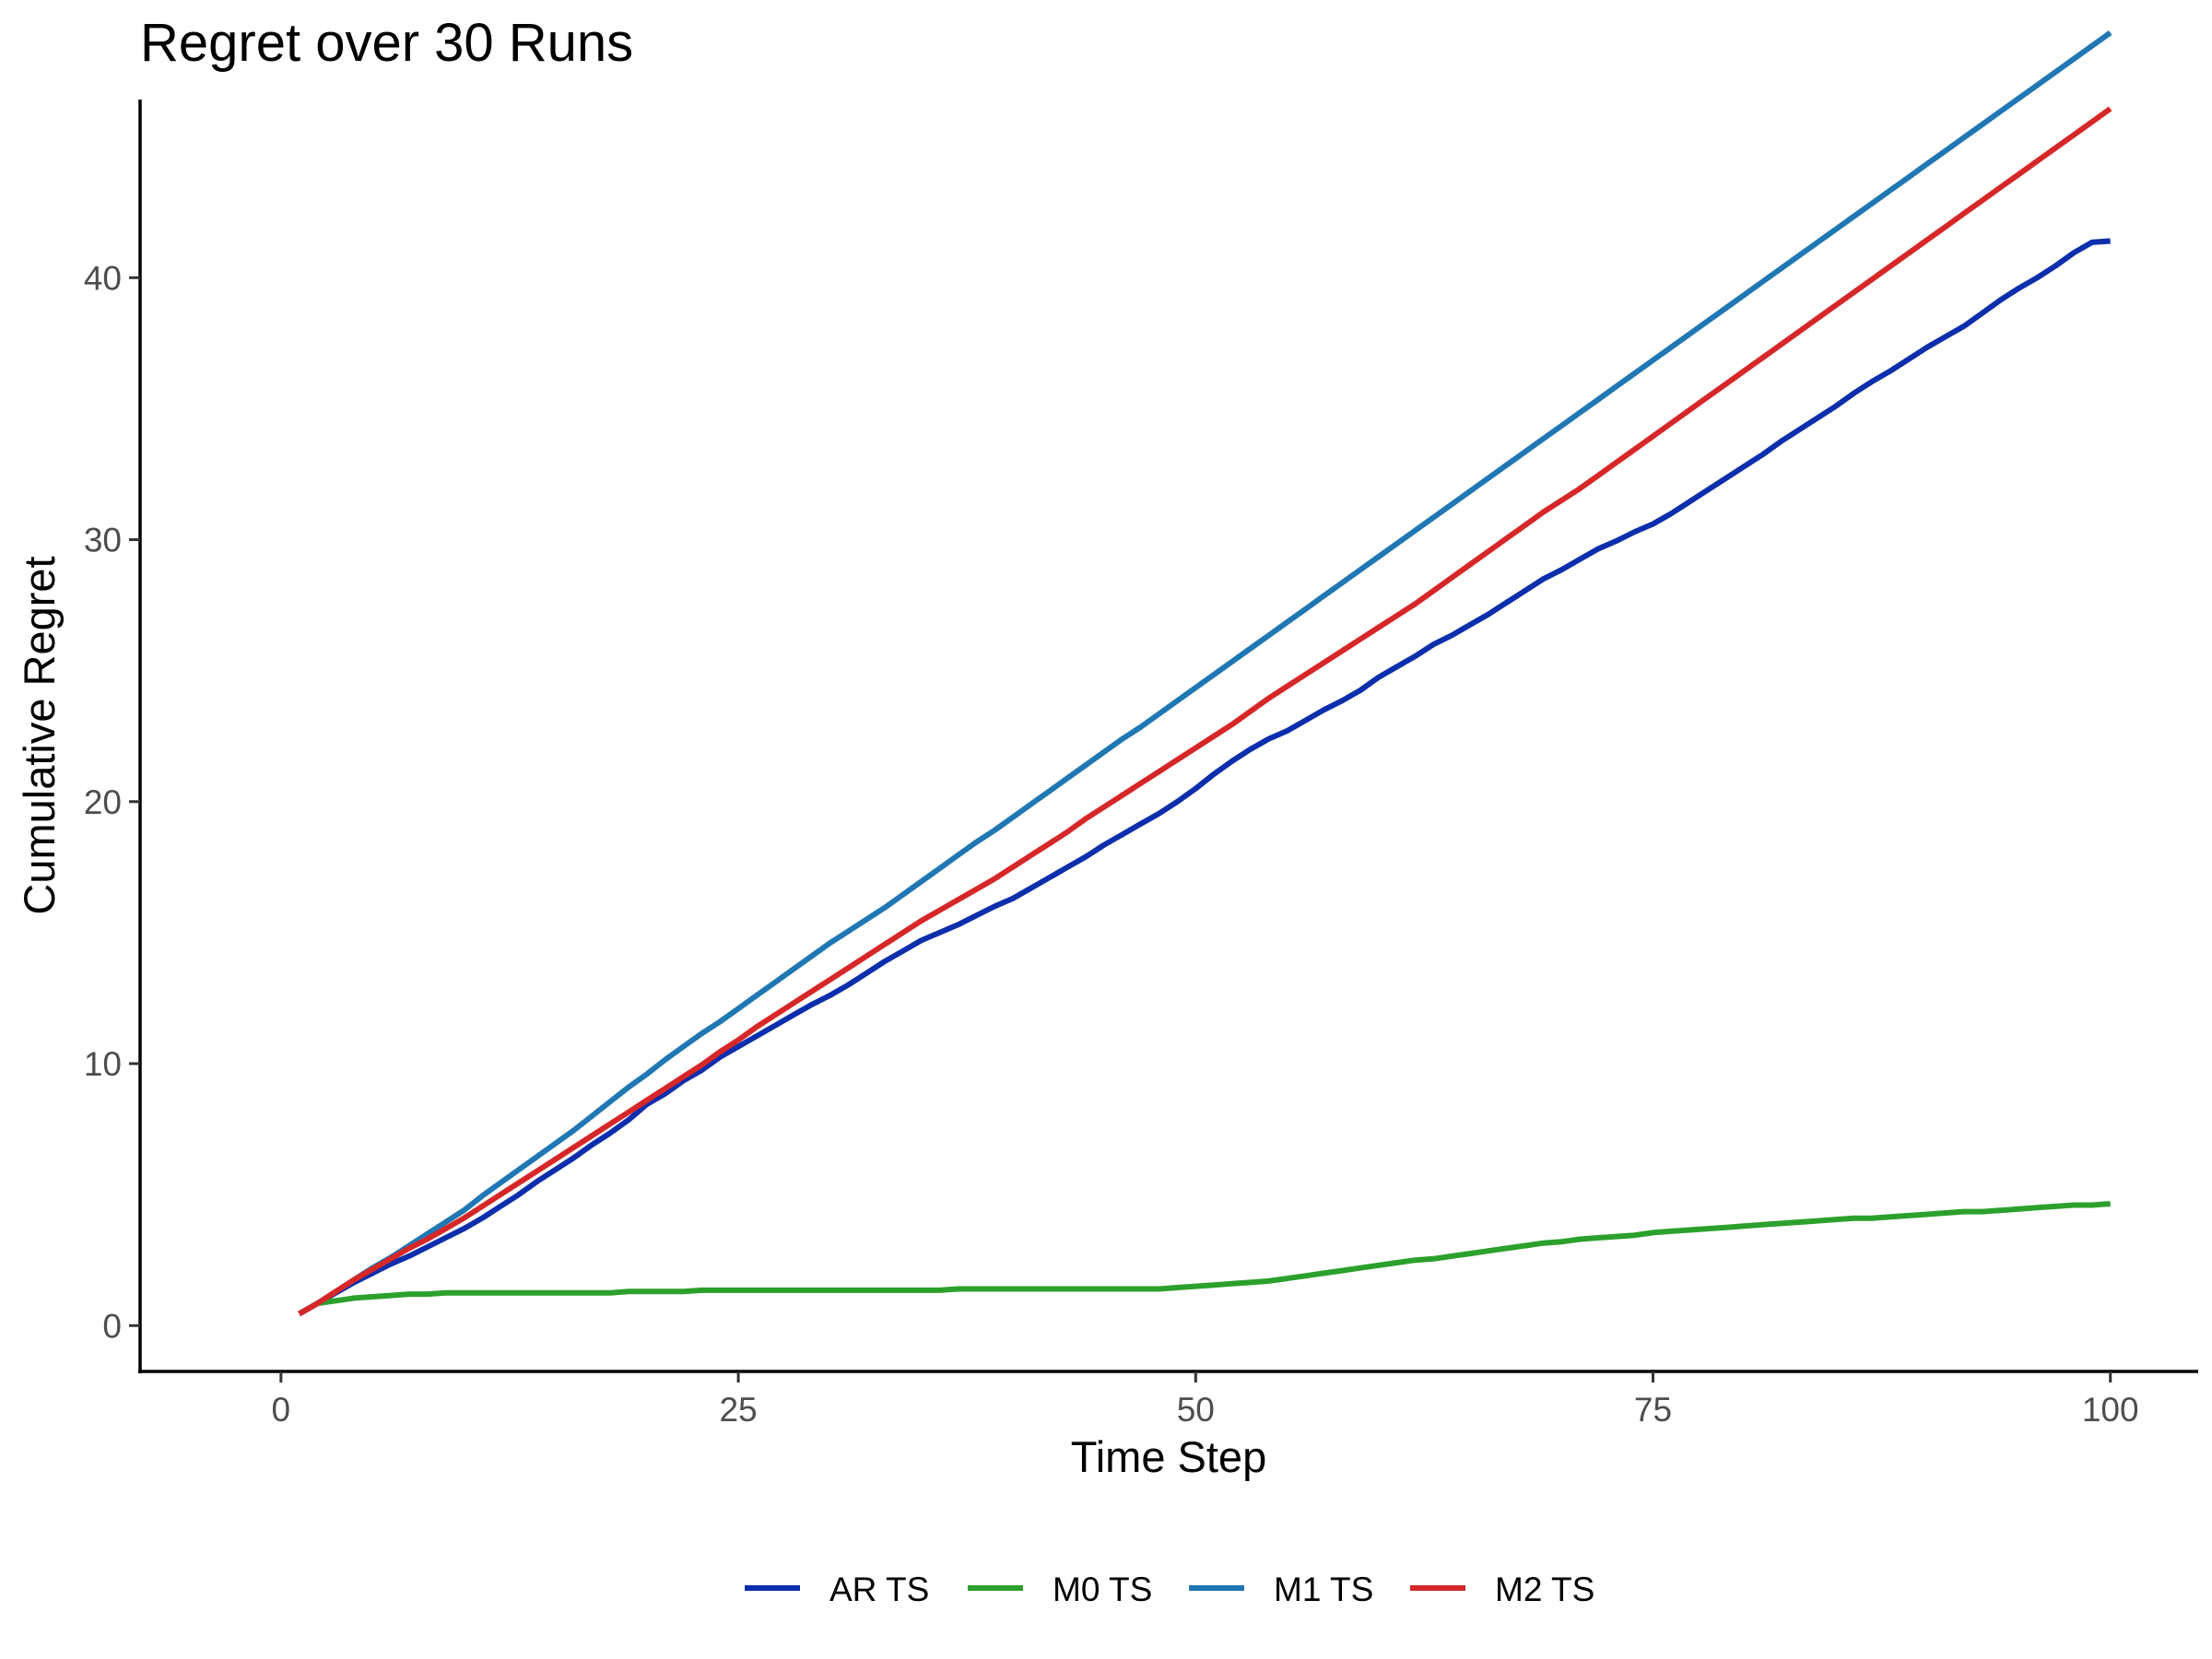 Image resolution: width=2212 pixels, height=1659 pixels. Describe the element at coordinates (1196, 1410) in the screenshot. I see `x-tick-label: 50` at that location.